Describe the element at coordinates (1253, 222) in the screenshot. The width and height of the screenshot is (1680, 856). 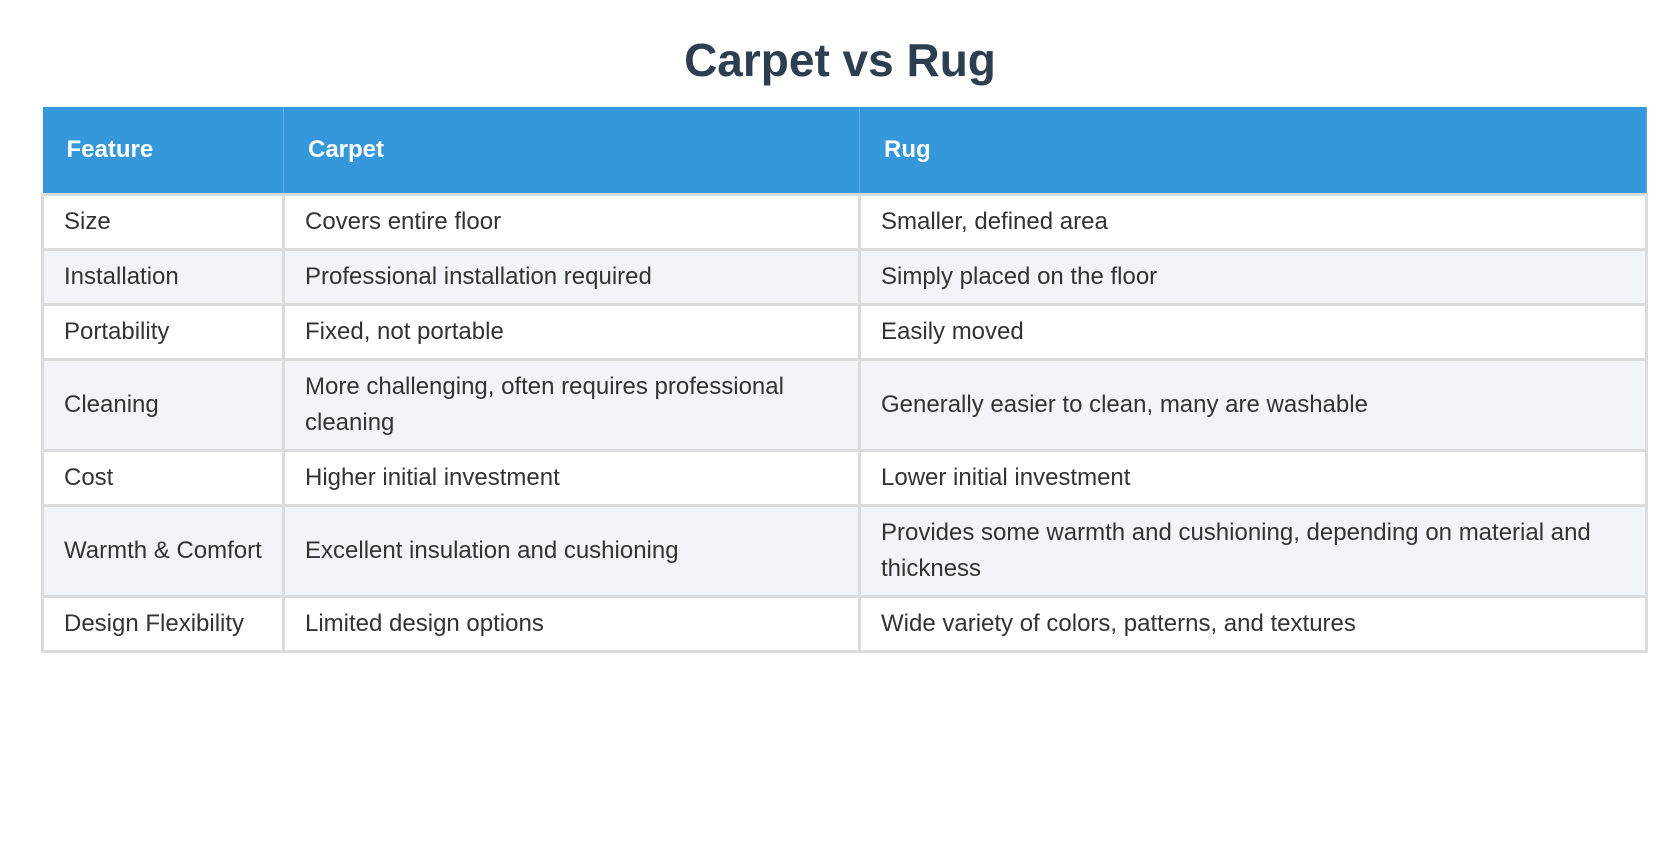
I see `rug-cell: Smaller, defined area` at that location.